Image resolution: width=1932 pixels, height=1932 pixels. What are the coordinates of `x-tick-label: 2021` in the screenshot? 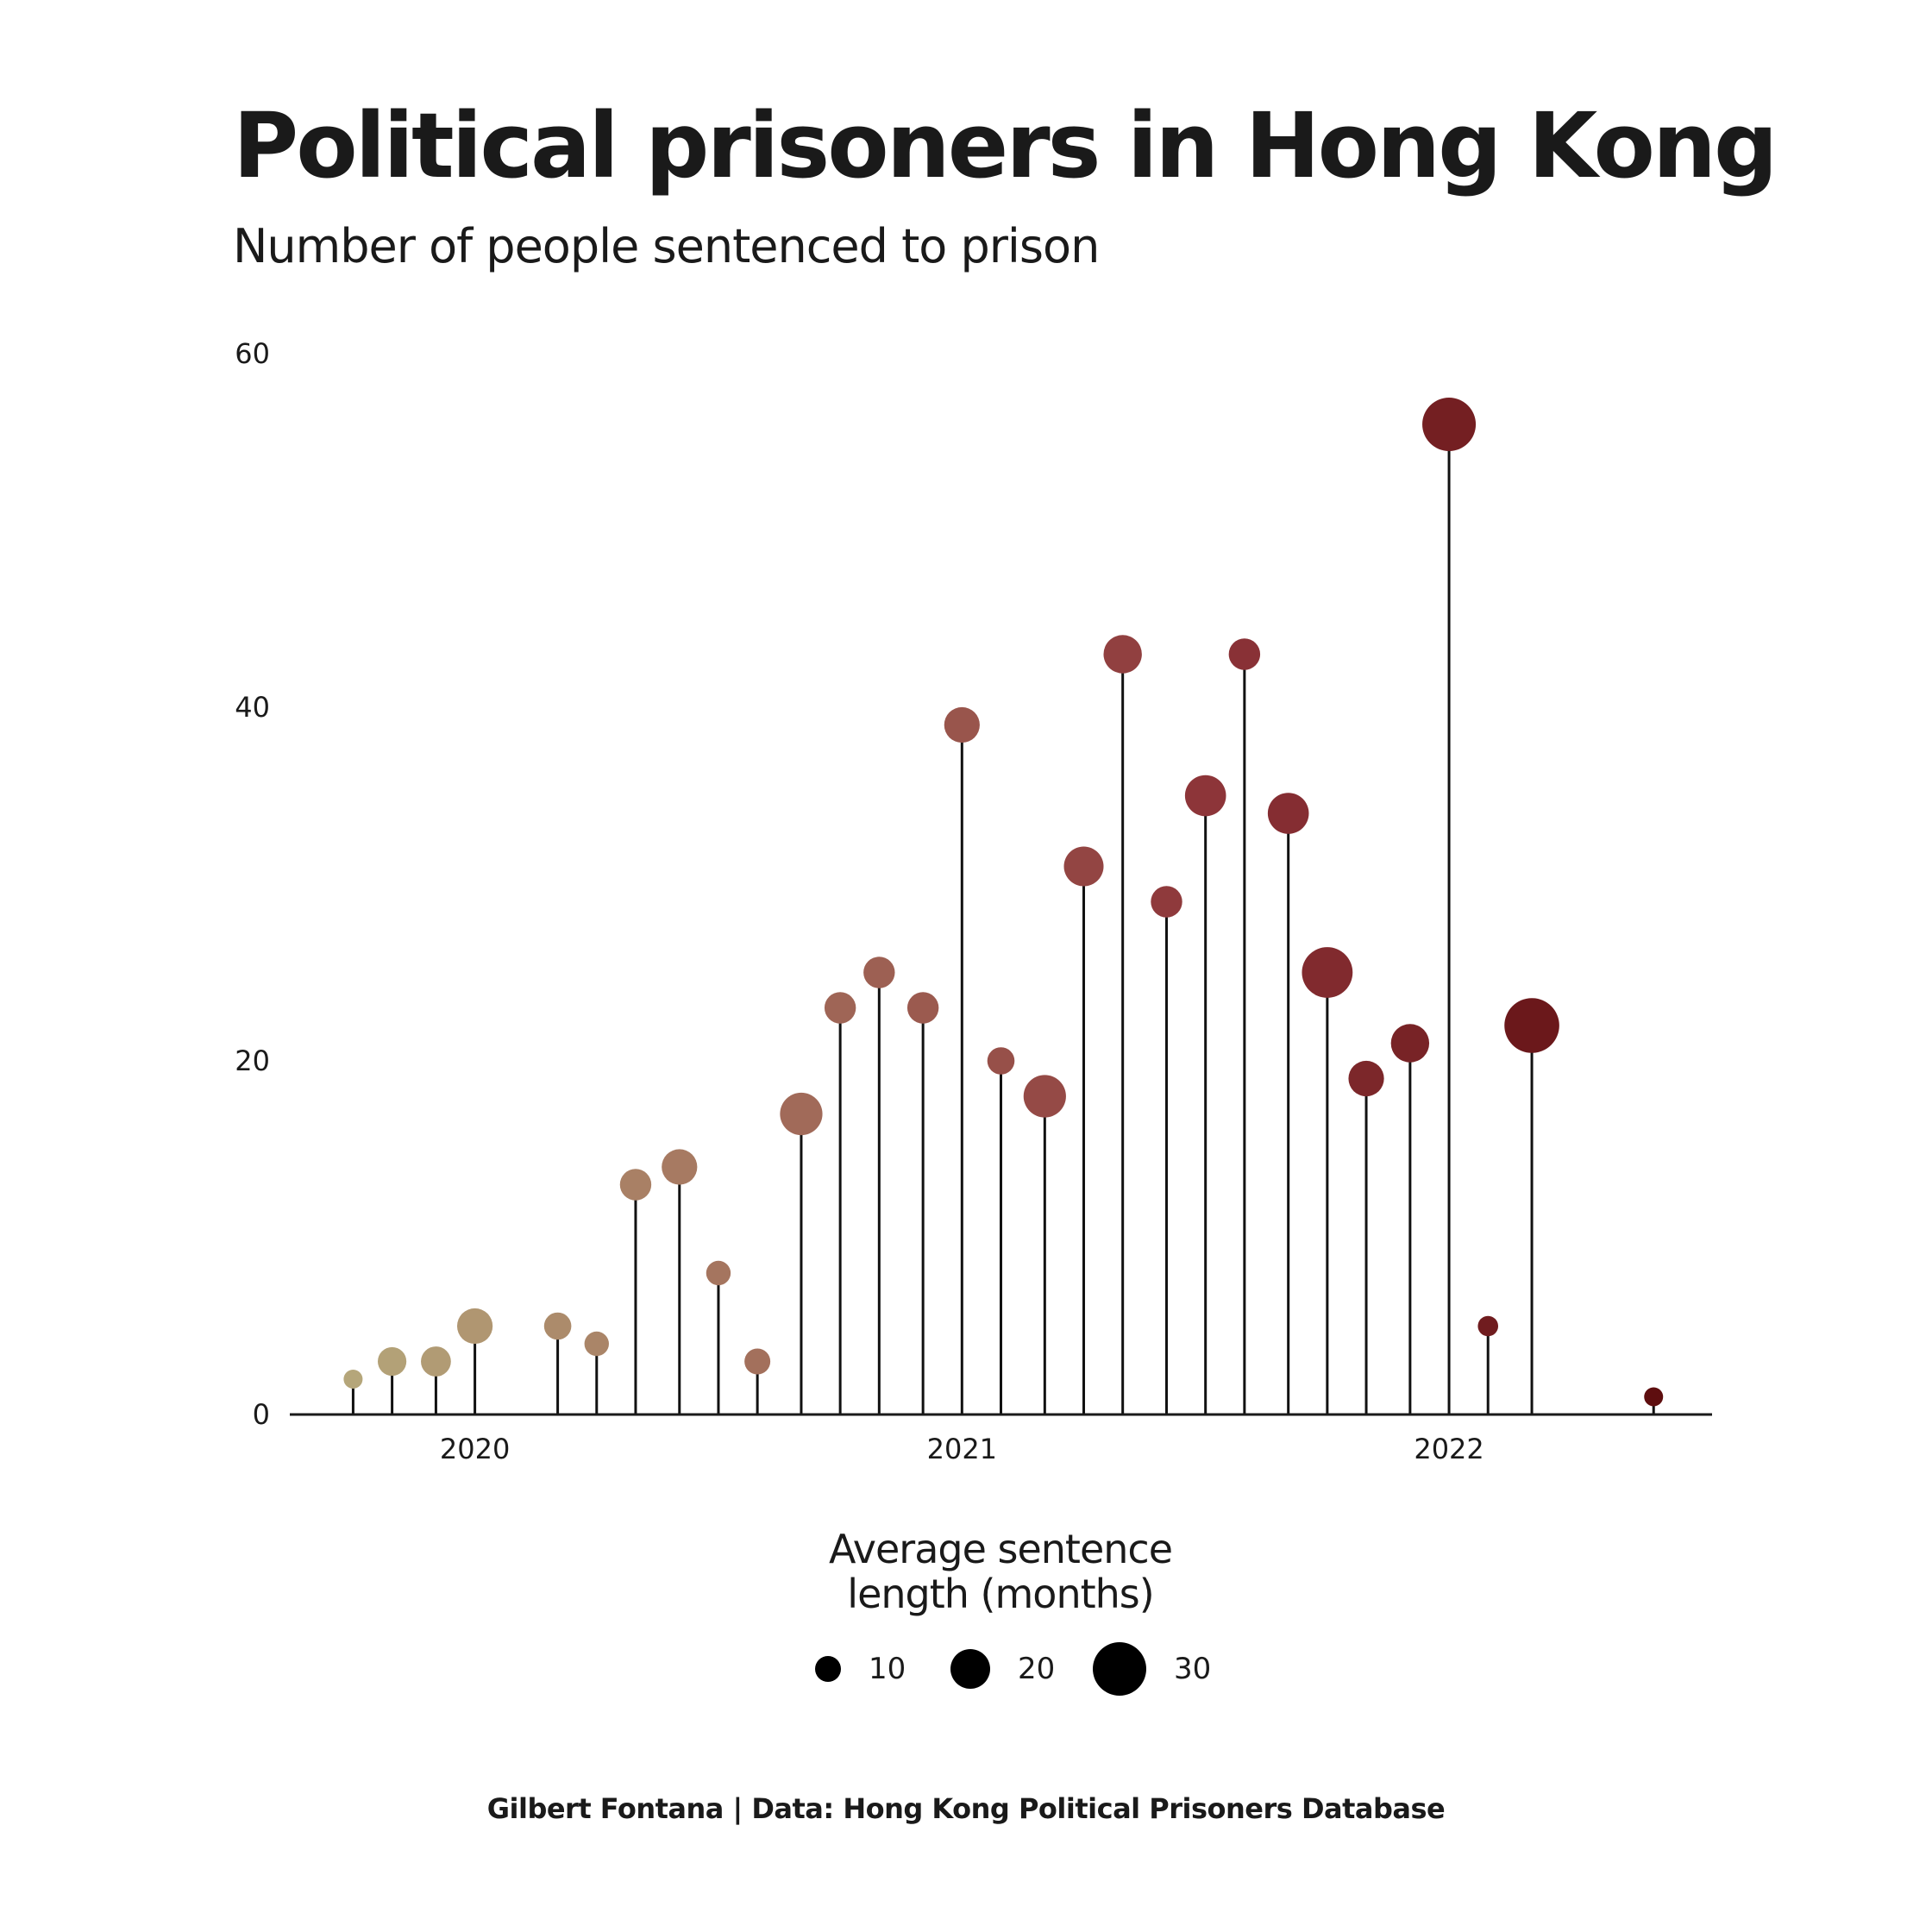 It's located at (962, 1449).